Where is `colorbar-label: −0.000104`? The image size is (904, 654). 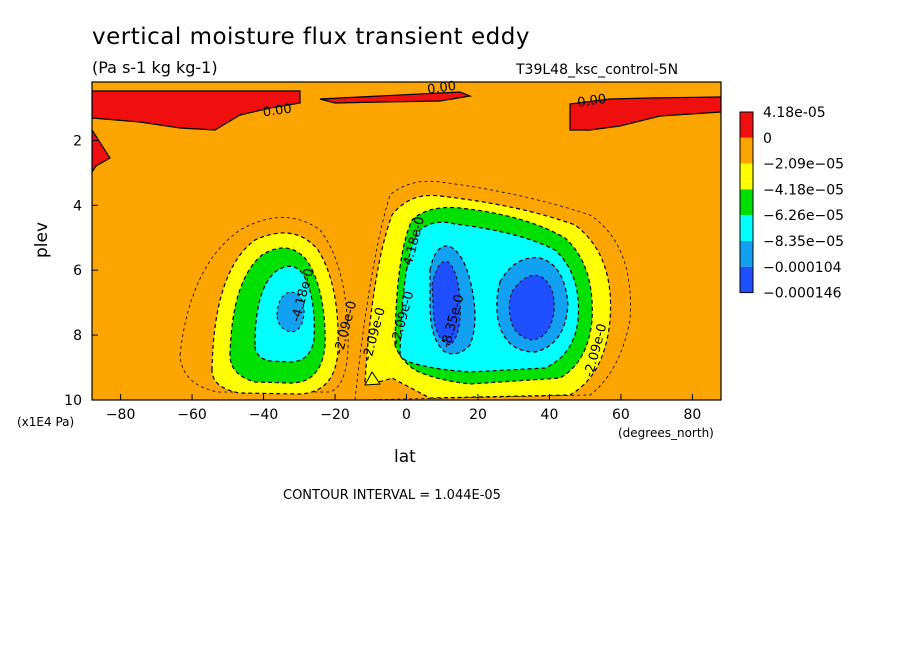 colorbar-label: −0.000104 is located at coordinates (802, 268).